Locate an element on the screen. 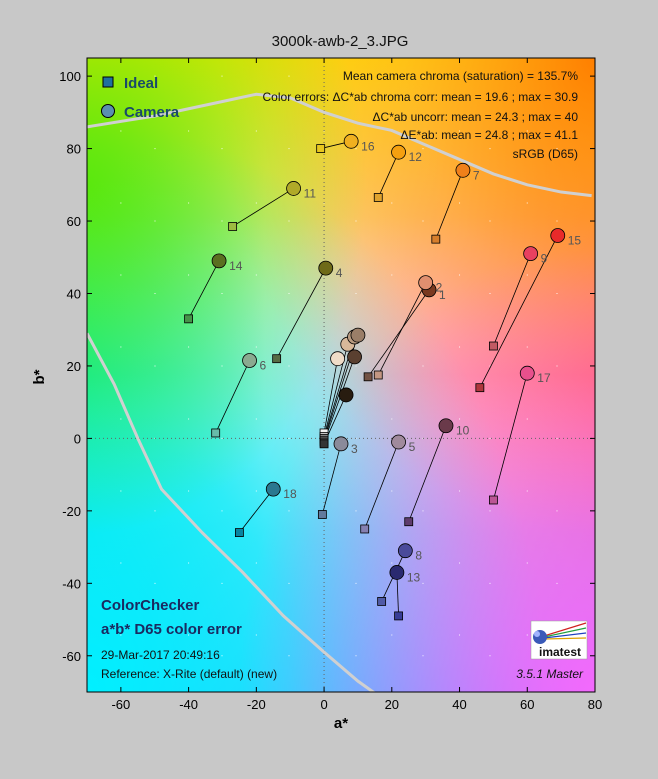  patch-label: 1 is located at coordinates (442, 295).